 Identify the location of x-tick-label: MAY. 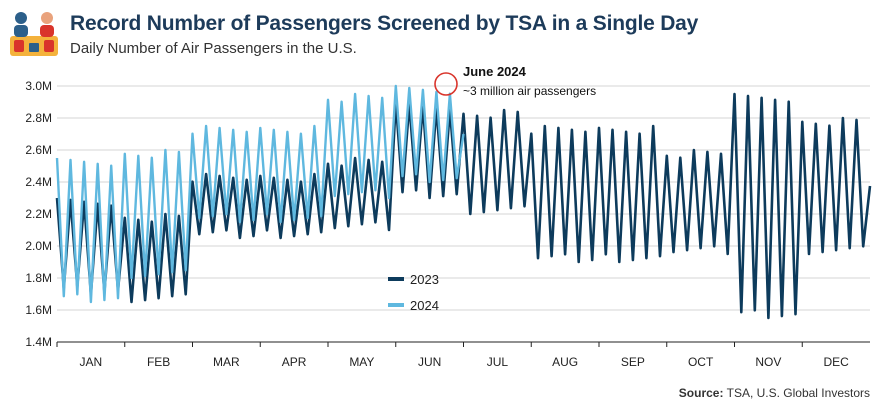
(361, 362).